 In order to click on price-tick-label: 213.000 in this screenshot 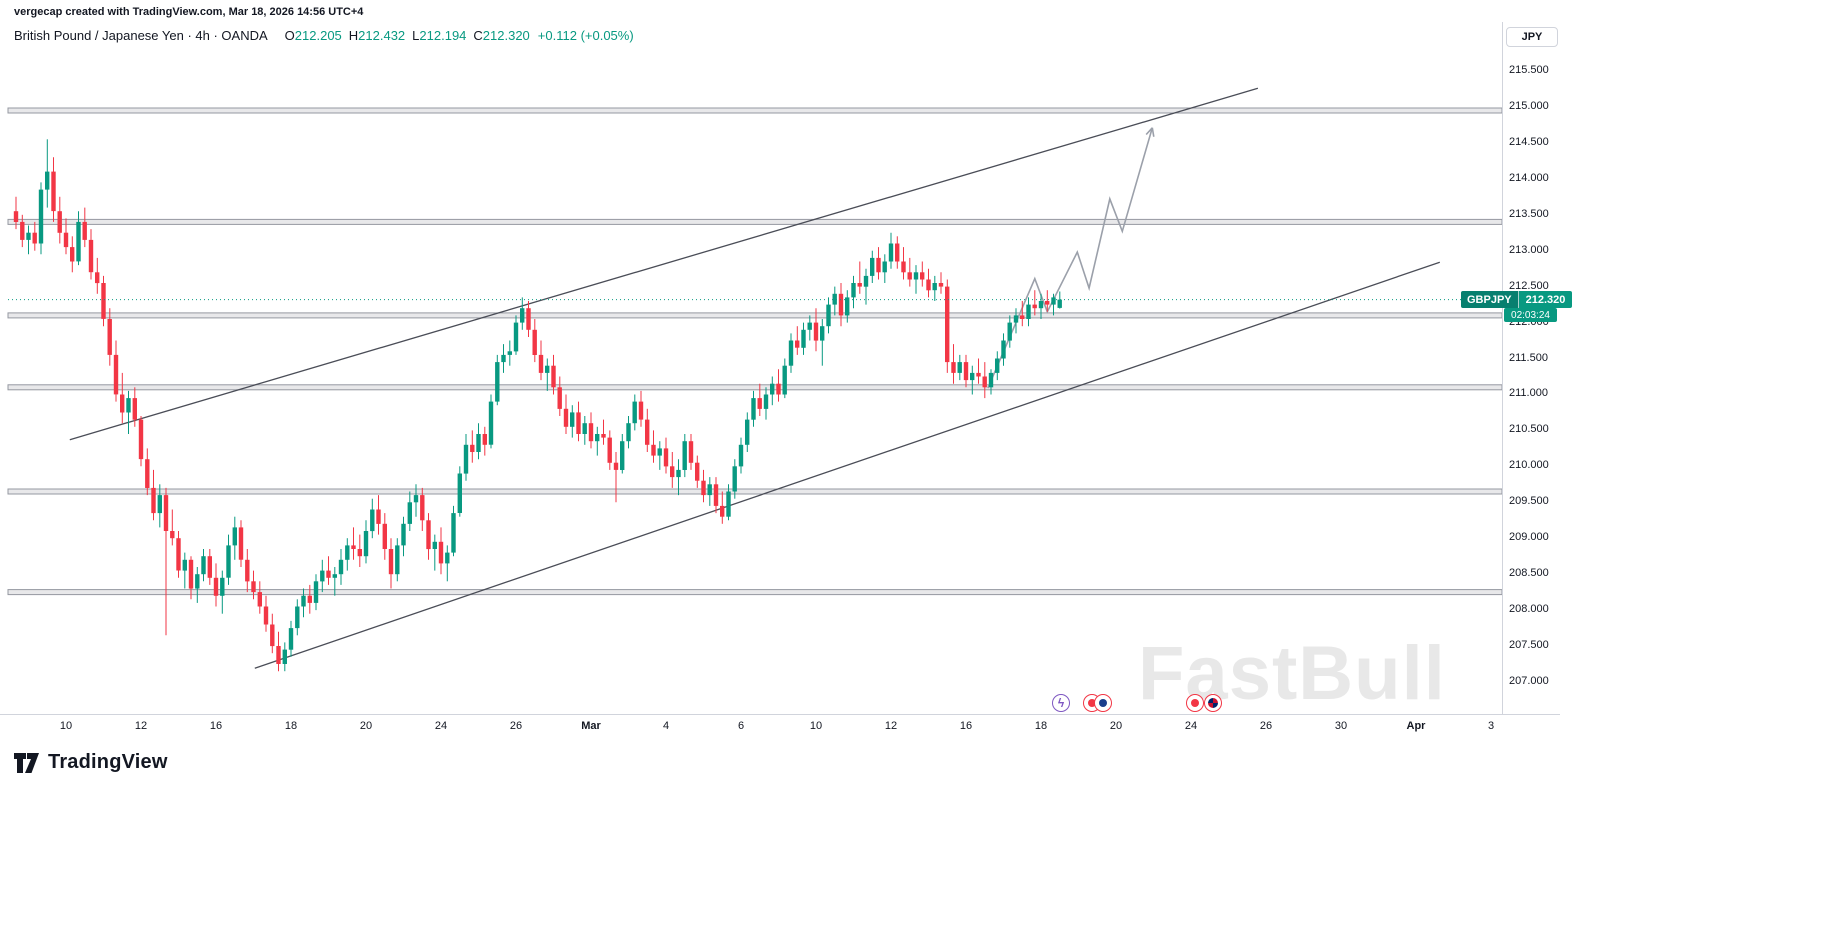, I will do `click(1529, 250)`.